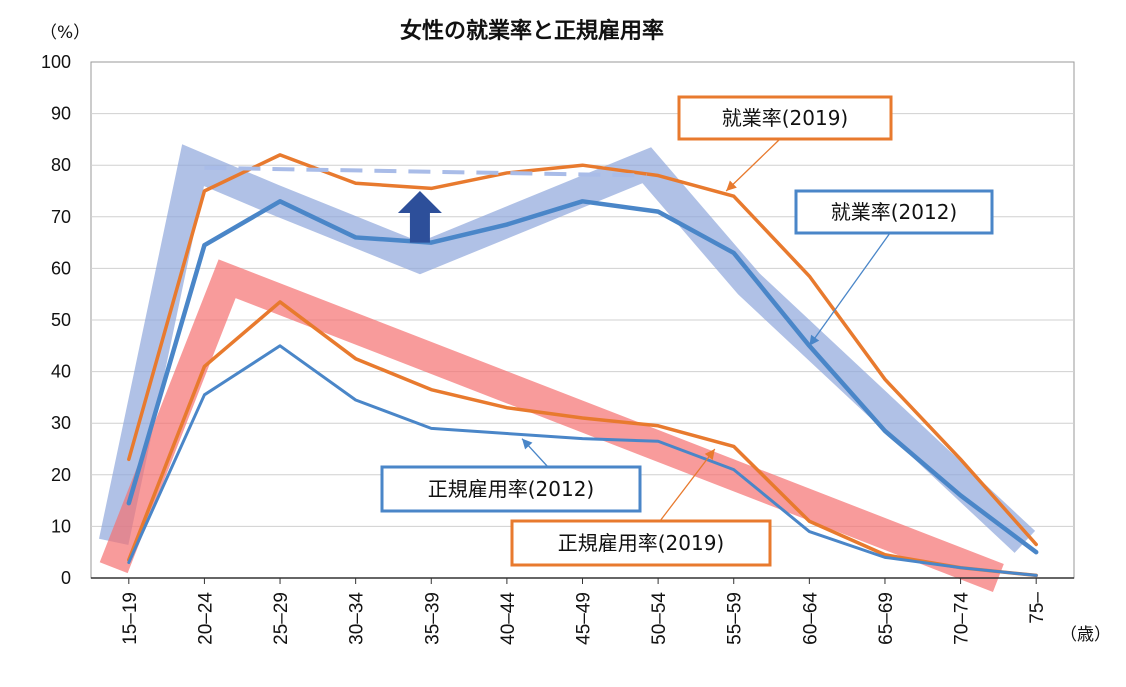  I want to click on x-tick-label: 20–24, so click(205, 618).